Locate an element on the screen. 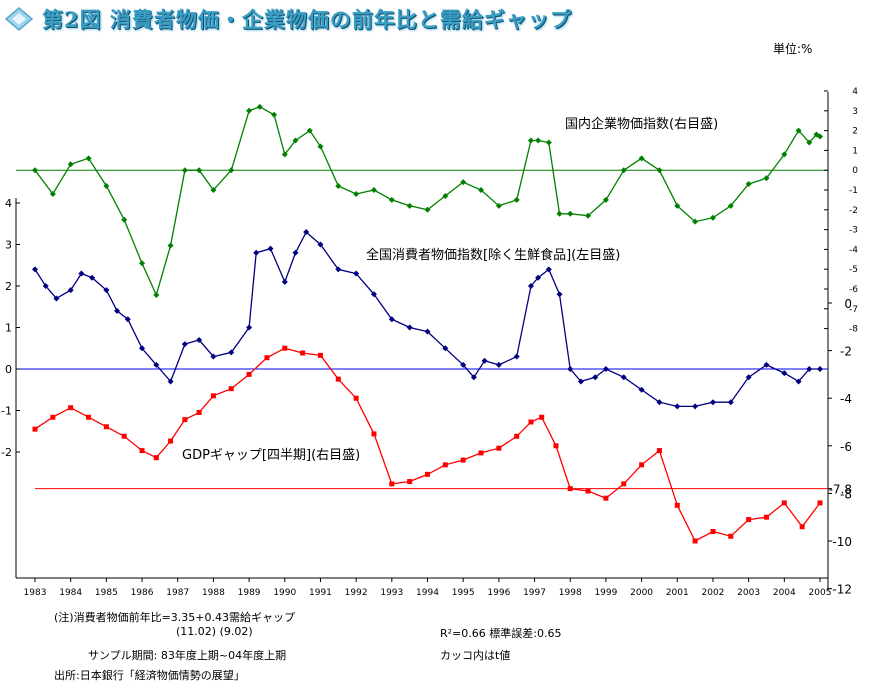  gap-axis-label: -4 is located at coordinates (846, 399).